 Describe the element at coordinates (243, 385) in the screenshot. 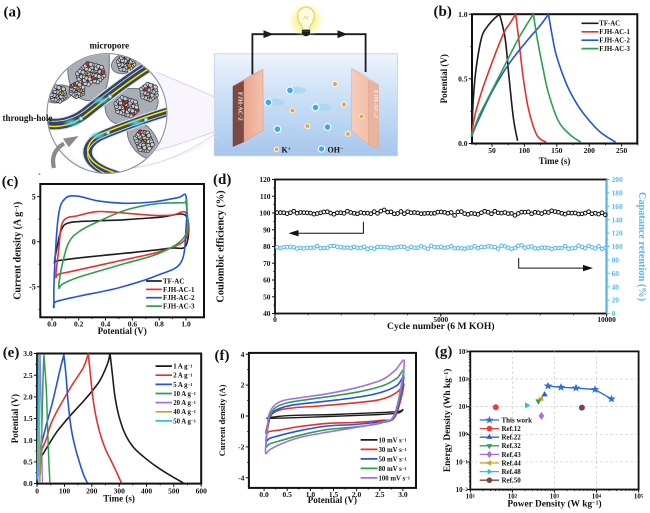

I see `svg-text: 2` at that location.